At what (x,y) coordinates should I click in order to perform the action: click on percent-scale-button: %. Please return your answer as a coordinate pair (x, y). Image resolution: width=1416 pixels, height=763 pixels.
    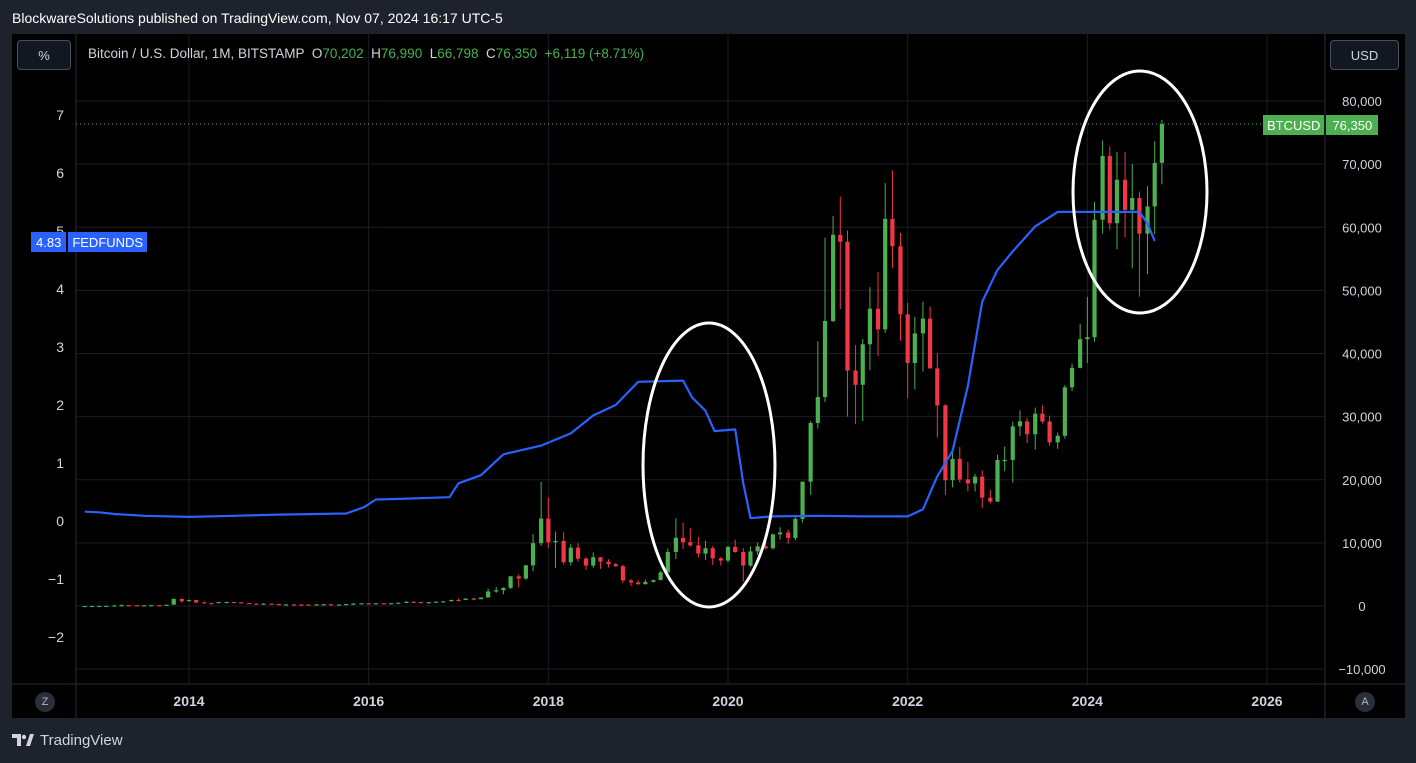
    Looking at the image, I should click on (44, 55).